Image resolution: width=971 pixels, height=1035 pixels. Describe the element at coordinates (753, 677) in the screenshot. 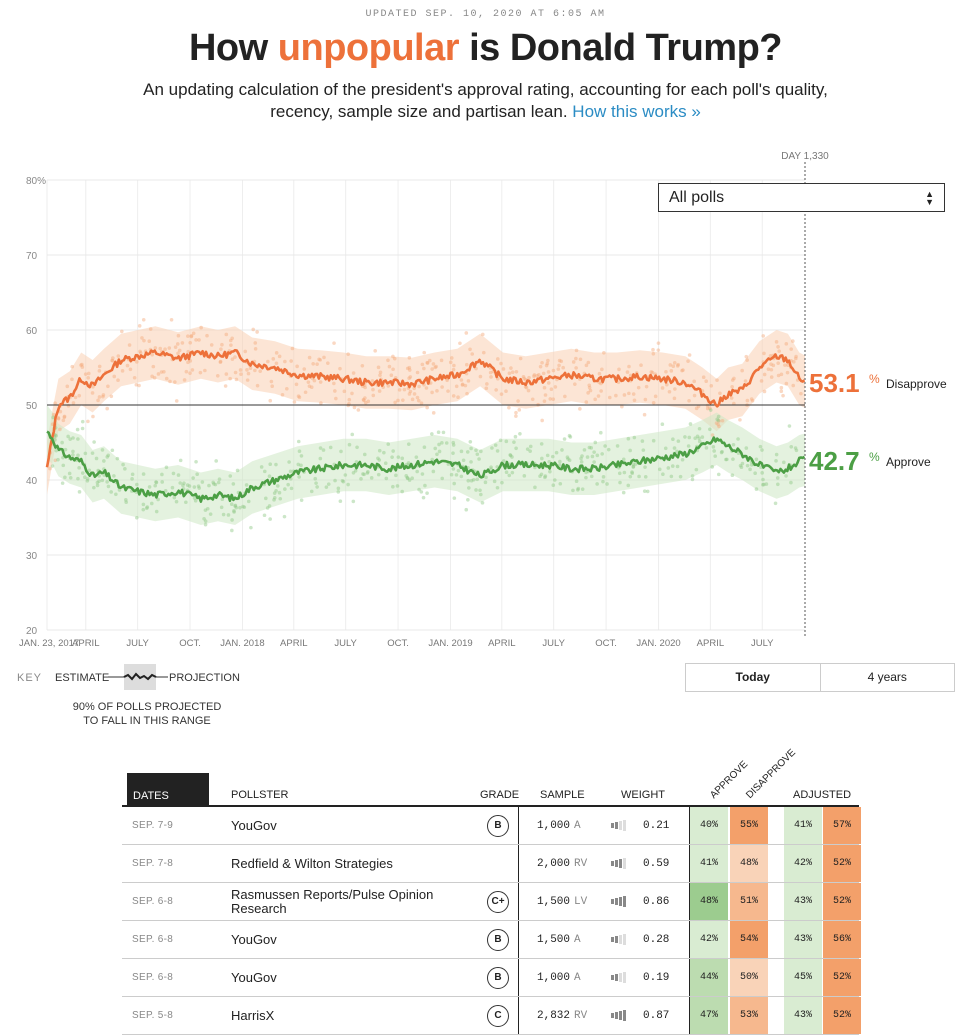

I see `toggle-today: Today` at that location.